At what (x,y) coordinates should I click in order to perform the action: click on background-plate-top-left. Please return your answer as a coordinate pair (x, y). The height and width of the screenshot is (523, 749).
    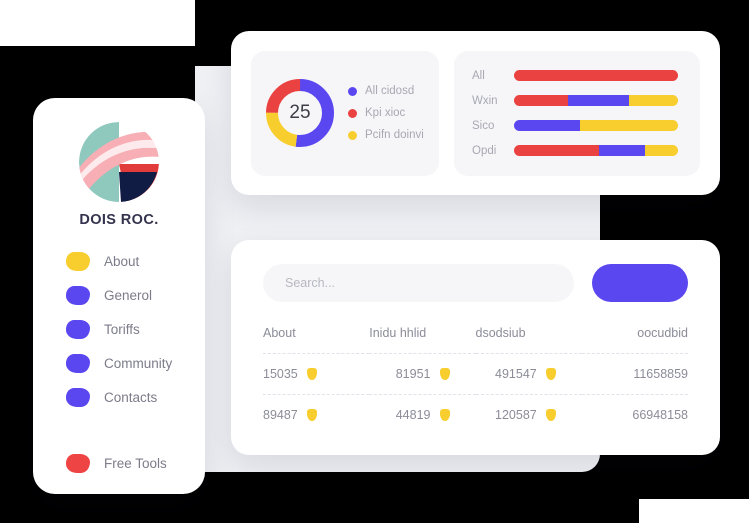
    Looking at the image, I should click on (97, 23).